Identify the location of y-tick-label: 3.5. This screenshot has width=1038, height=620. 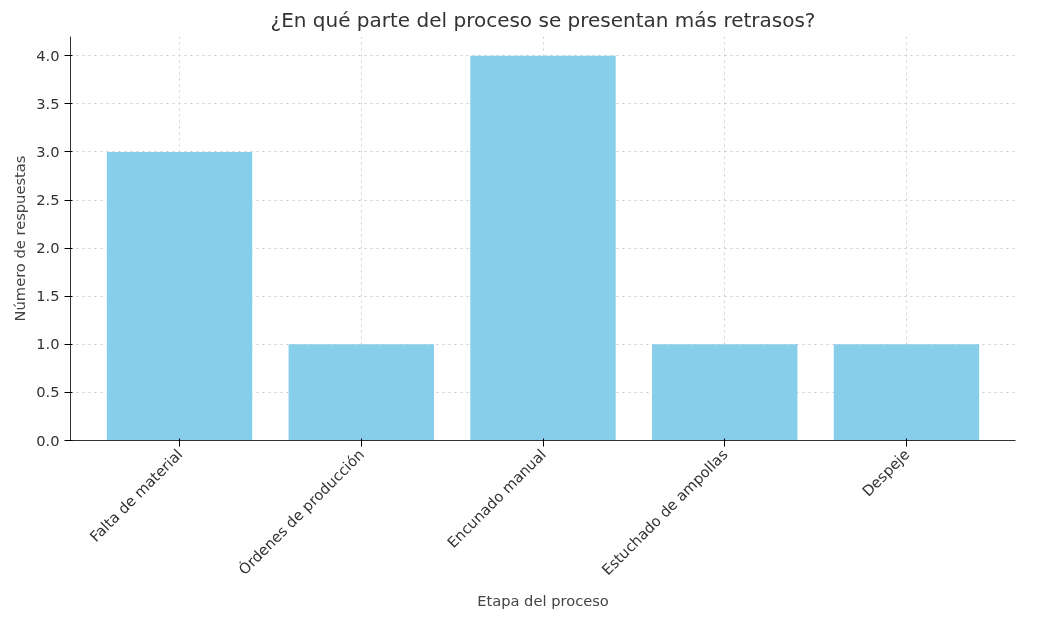
(48, 103).